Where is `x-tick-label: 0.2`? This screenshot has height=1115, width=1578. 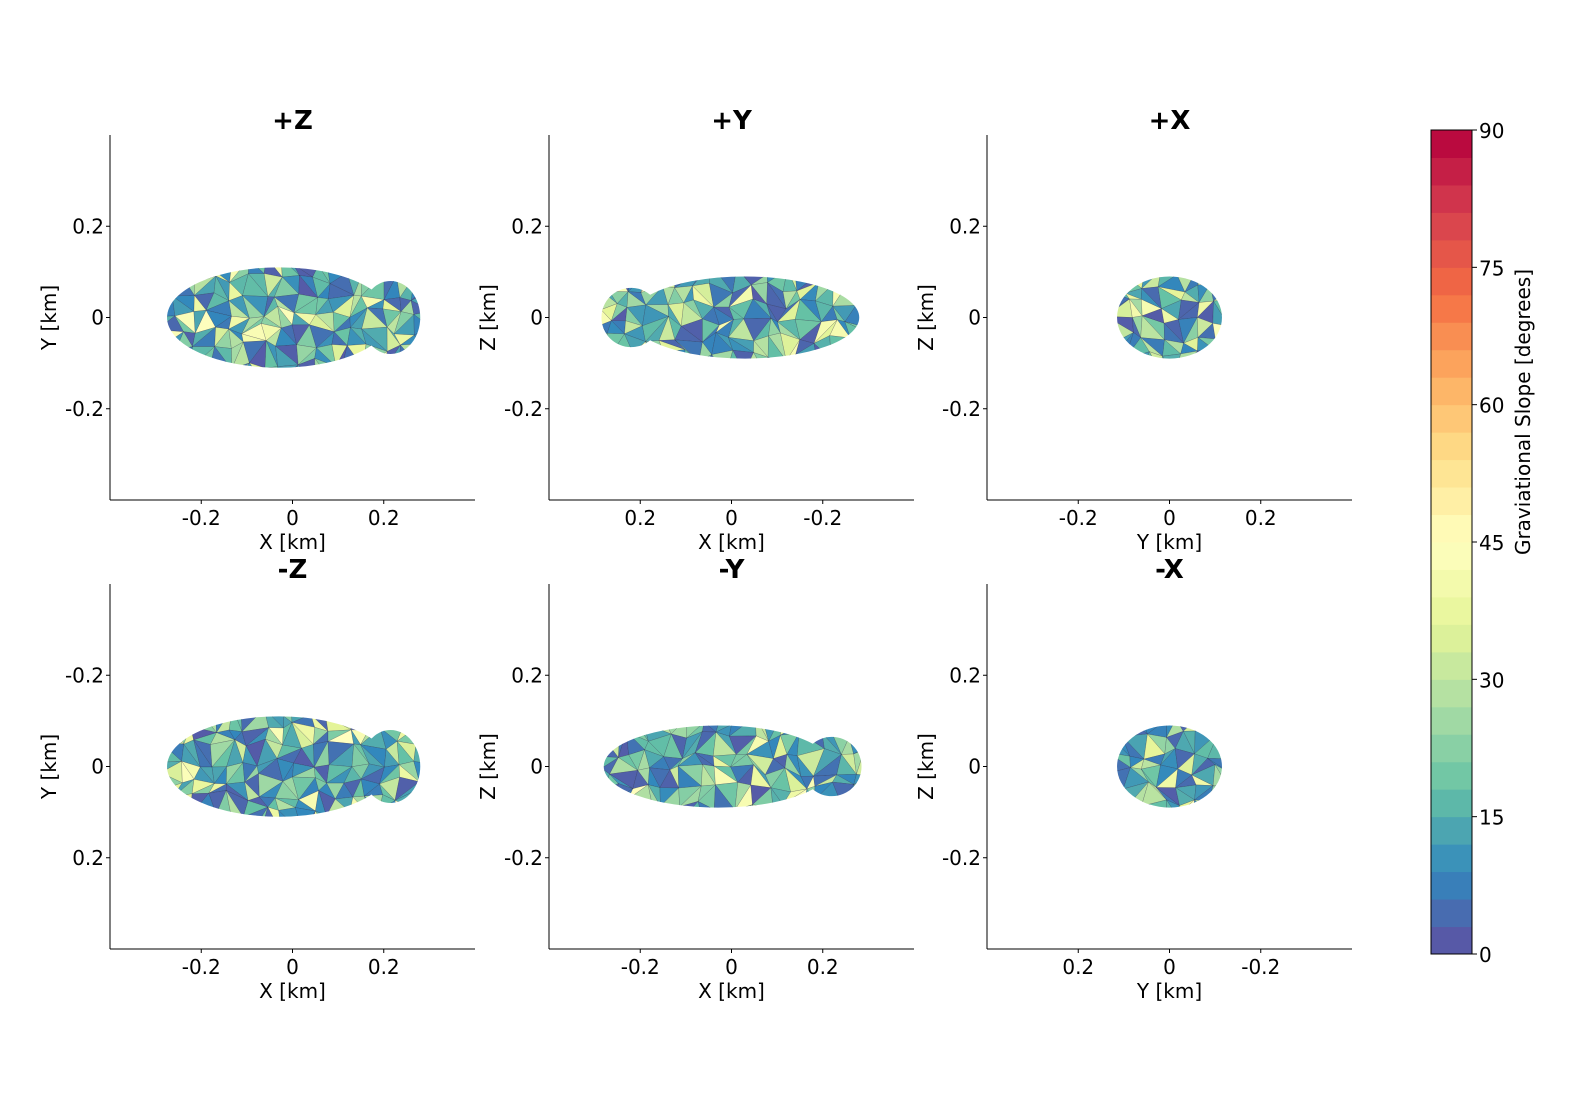
x-tick-label: 0.2 is located at coordinates (823, 967).